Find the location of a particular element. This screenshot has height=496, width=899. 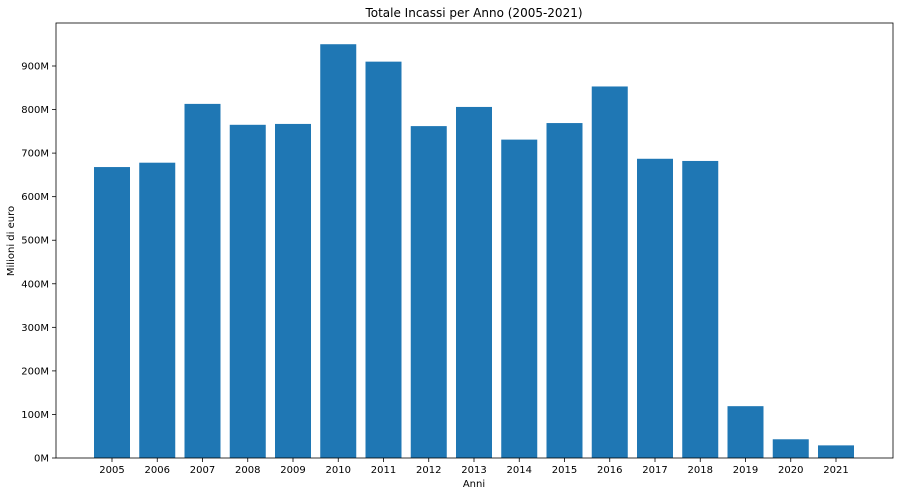

bar-2009 is located at coordinates (293, 290).